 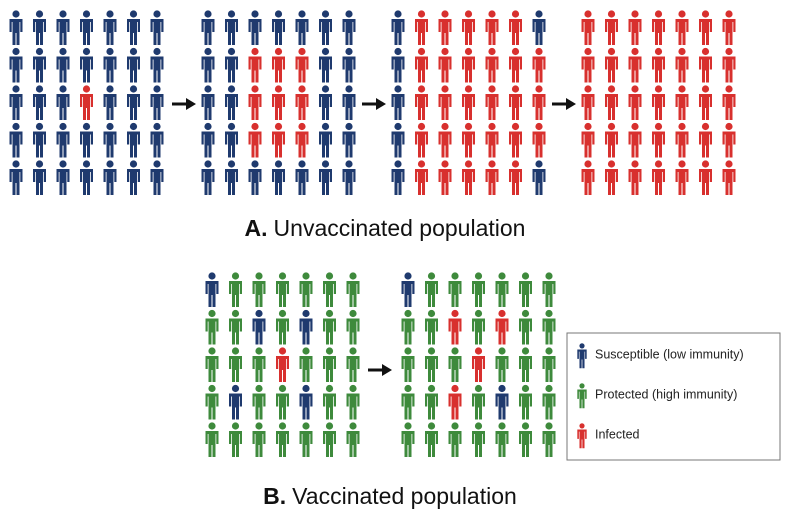 I want to click on caption-b-letter: B., so click(x=274, y=496).